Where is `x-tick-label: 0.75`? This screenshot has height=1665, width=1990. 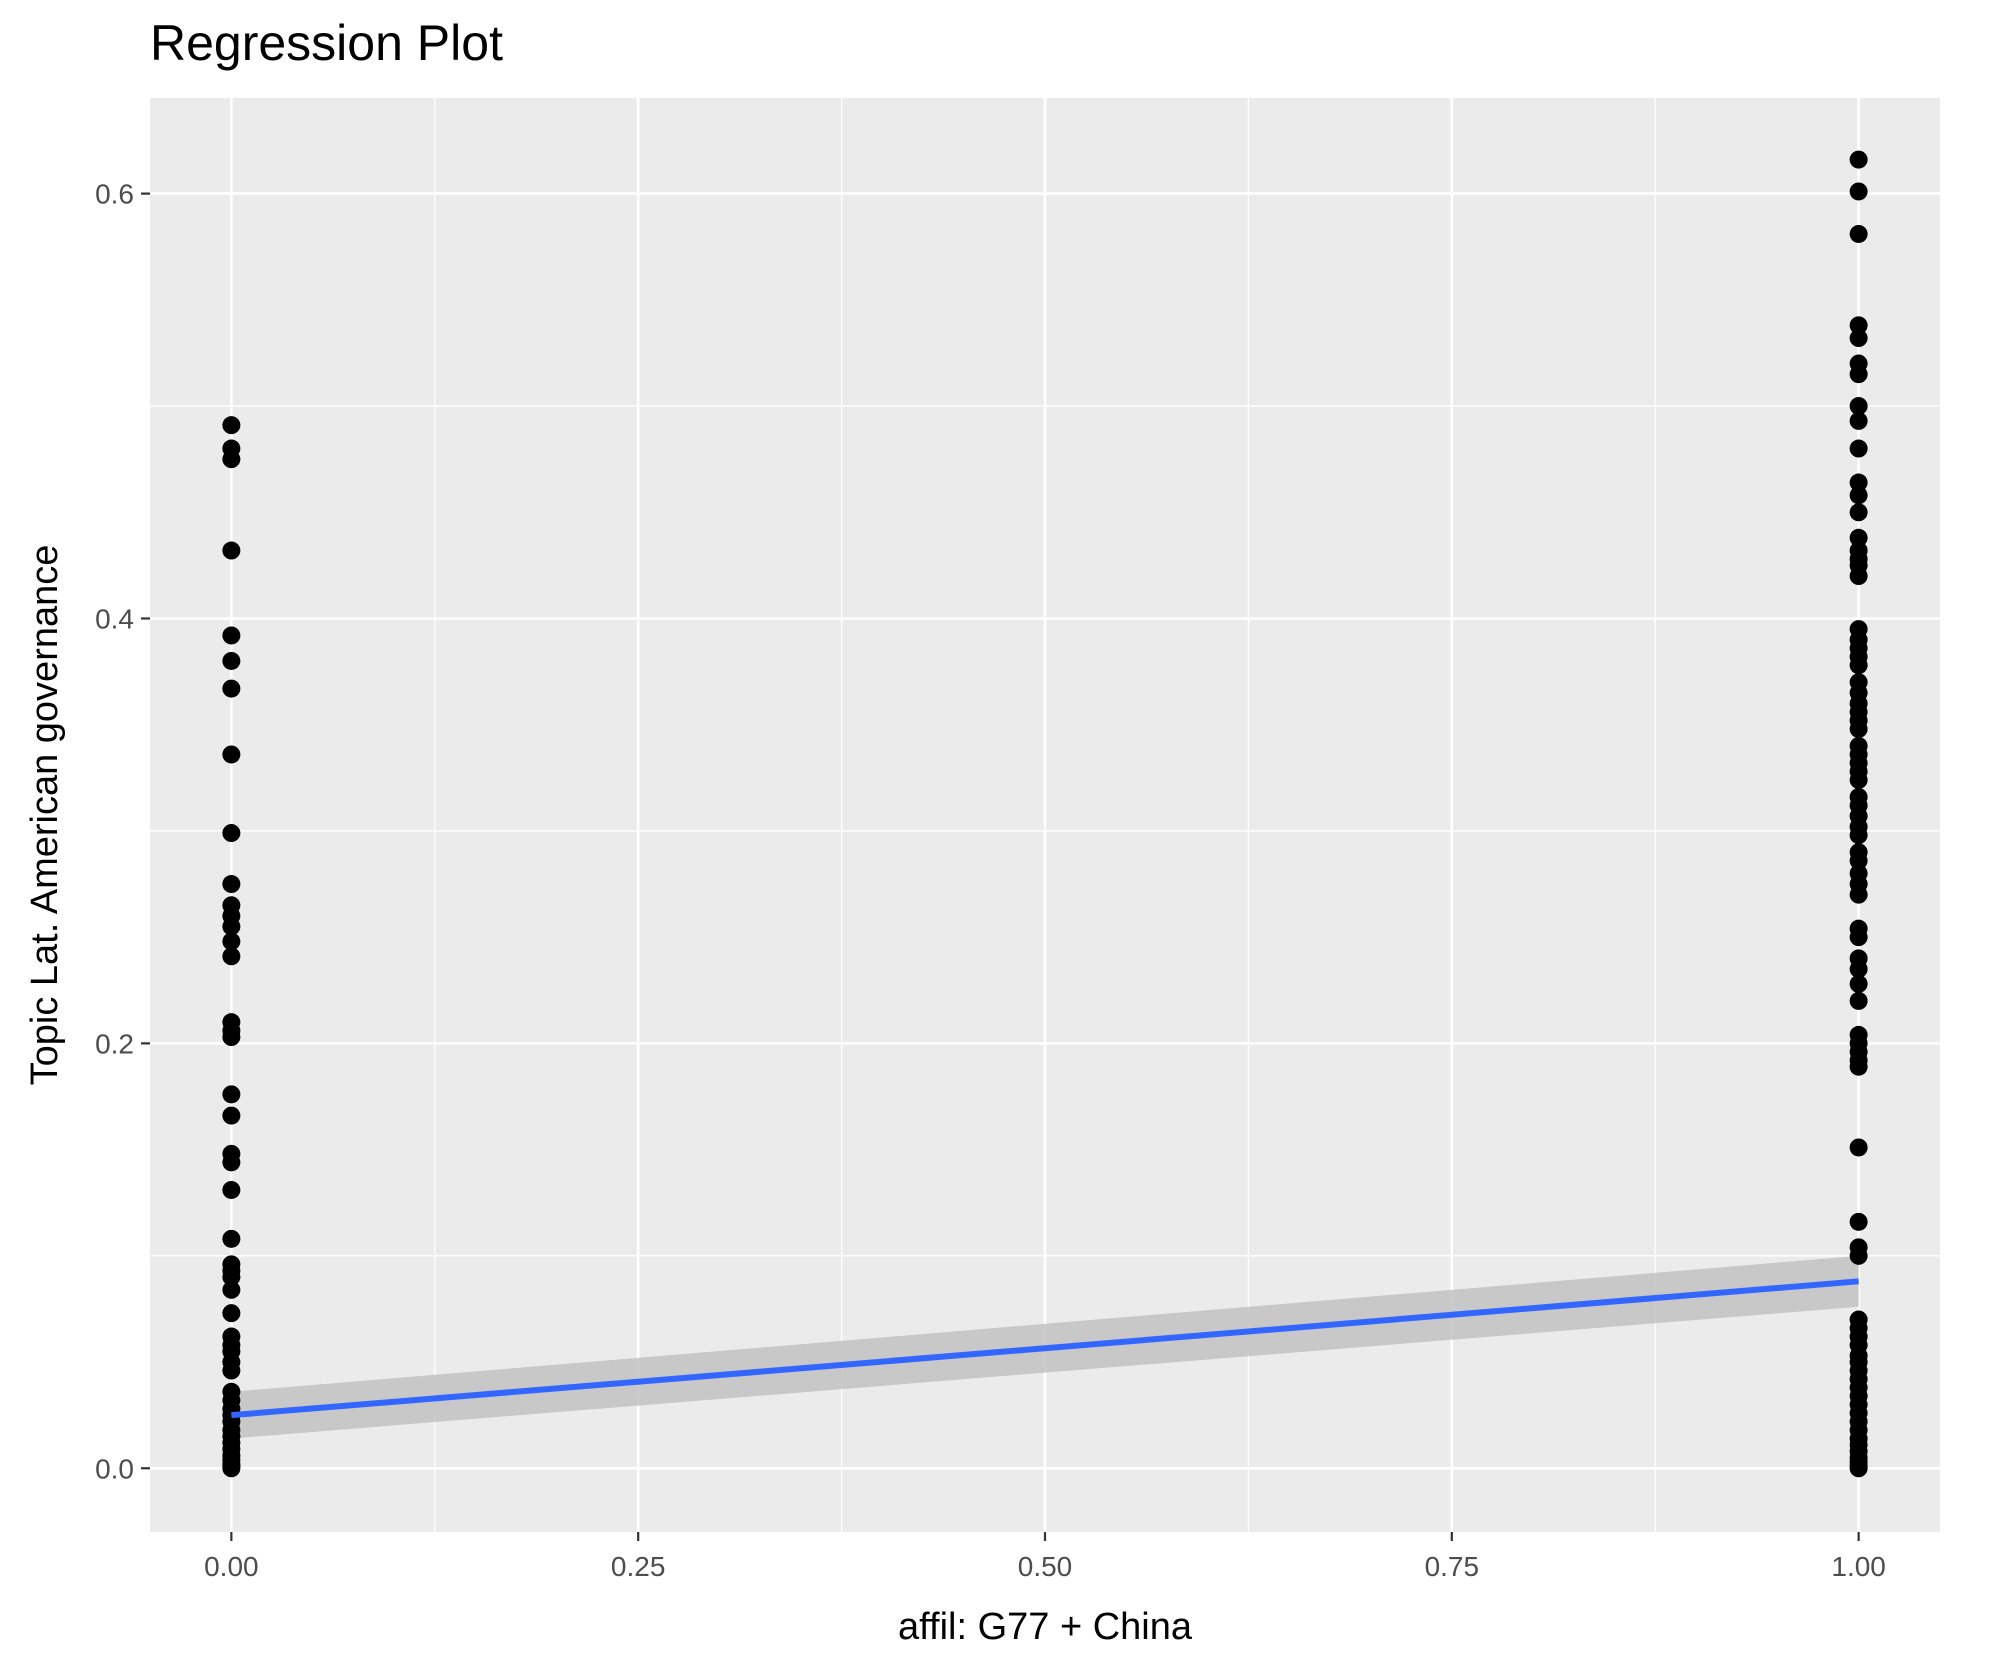 x-tick-label: 0.75 is located at coordinates (1452, 1566).